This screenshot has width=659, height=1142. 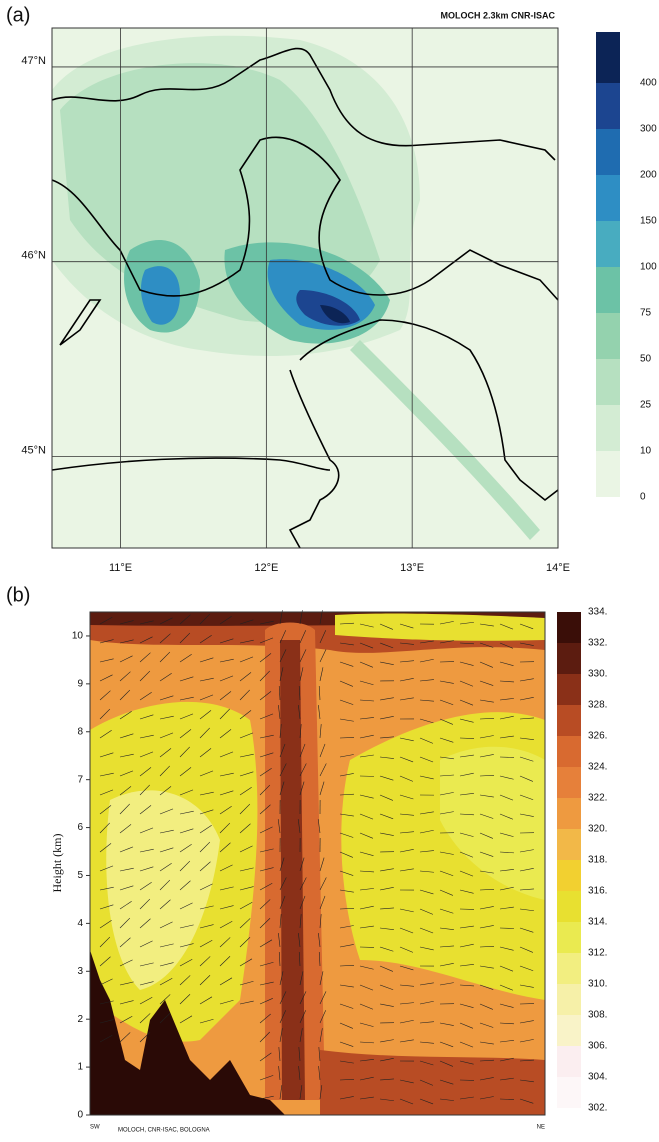 I want to click on colorbar-label: 304., so click(x=597, y=1077).